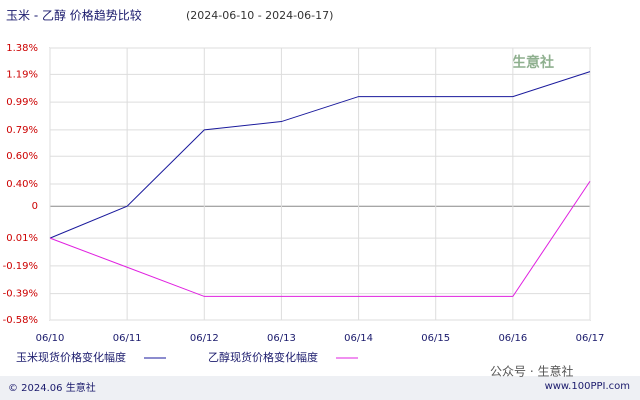  What do you see at coordinates (20, 266) in the screenshot?
I see `y-tick-label: -0.19%` at bounding box center [20, 266].